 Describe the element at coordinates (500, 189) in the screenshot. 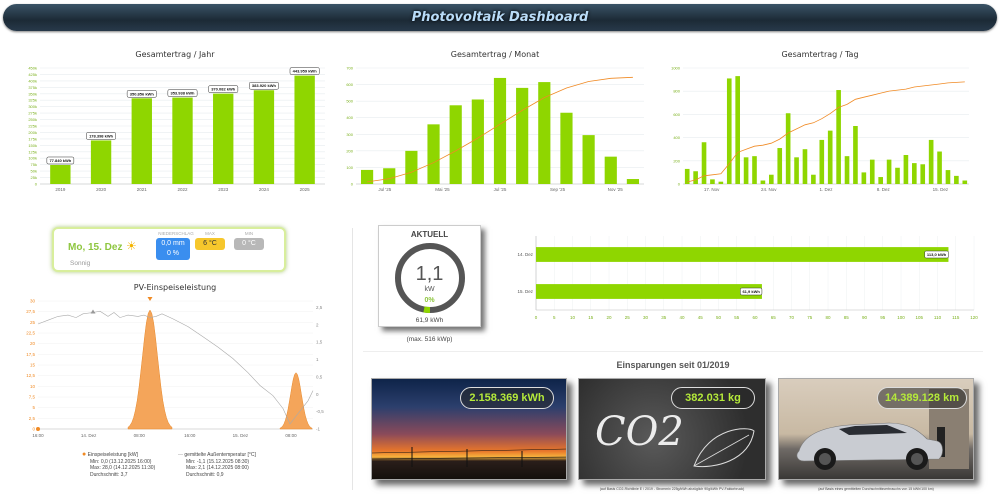

I see `x-tick-label: Jul '25` at that location.